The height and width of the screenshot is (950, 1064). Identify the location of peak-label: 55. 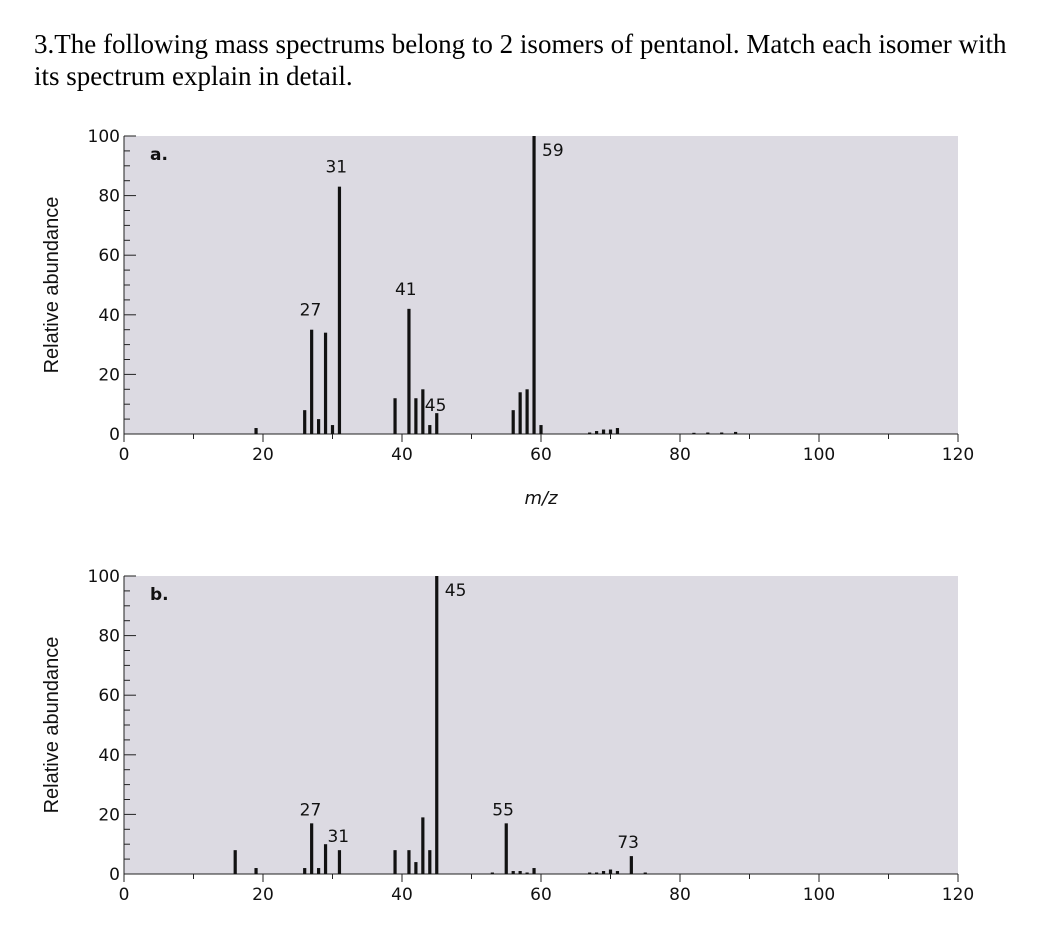
(503, 810).